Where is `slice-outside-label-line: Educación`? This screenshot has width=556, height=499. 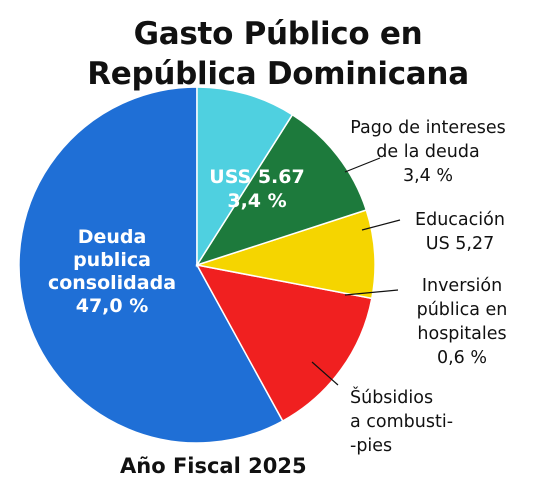 slice-outside-label-line: Educación is located at coordinates (460, 220).